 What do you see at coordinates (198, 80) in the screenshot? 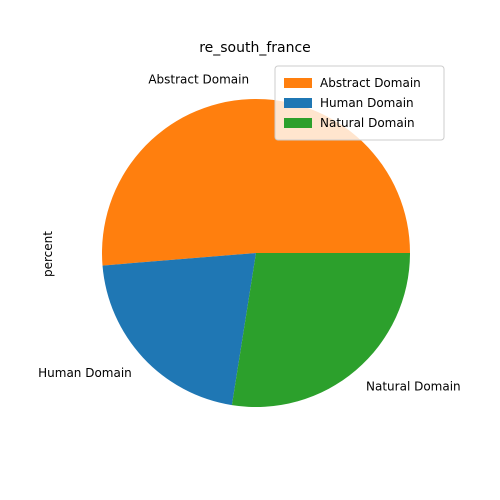
I see `pie-label-abstract-domain: Abstract Domain` at bounding box center [198, 80].